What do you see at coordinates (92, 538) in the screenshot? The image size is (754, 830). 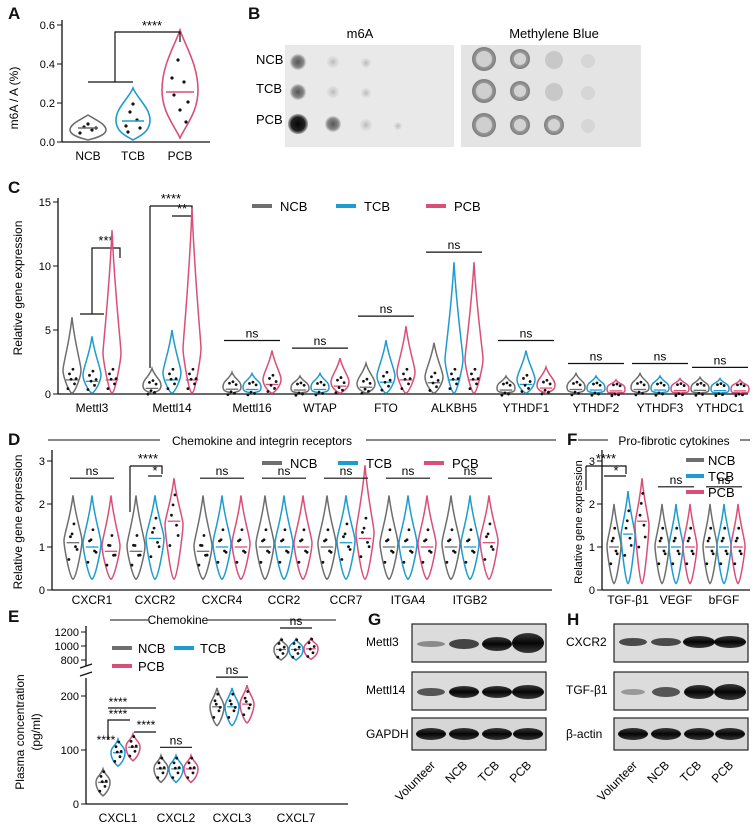 I see `panel-d-violin-cxcr1-tcb` at bounding box center [92, 538].